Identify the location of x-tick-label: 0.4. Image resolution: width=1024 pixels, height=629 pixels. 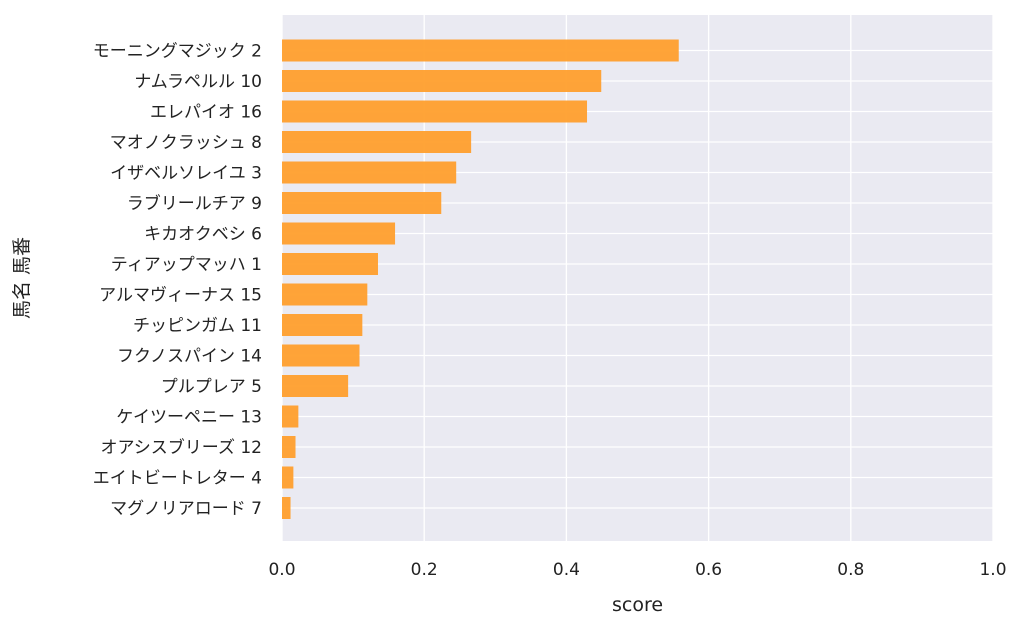
(566, 570).